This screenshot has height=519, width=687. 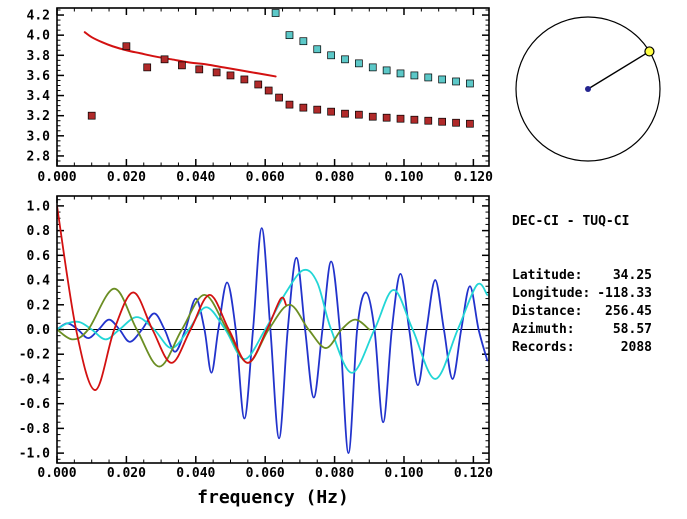 What do you see at coordinates (39, 76) in the screenshot?
I see `y-tick-label: 3.6` at bounding box center [39, 76].